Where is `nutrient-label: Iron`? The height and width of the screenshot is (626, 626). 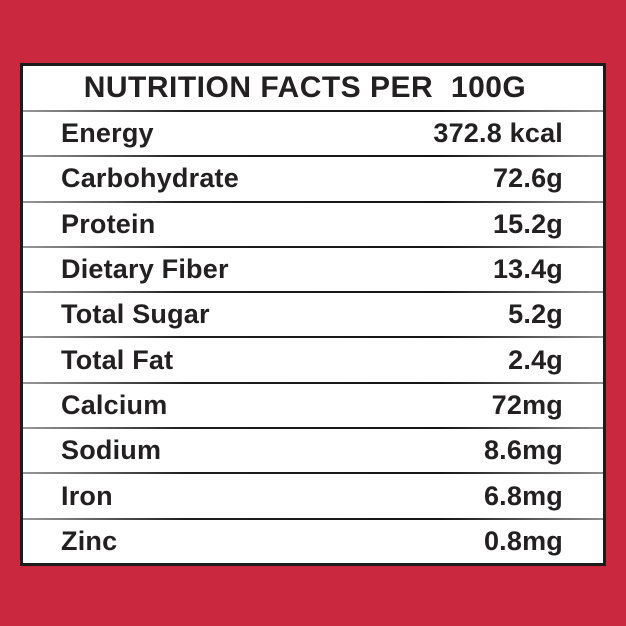 nutrient-label: Iron is located at coordinates (87, 495).